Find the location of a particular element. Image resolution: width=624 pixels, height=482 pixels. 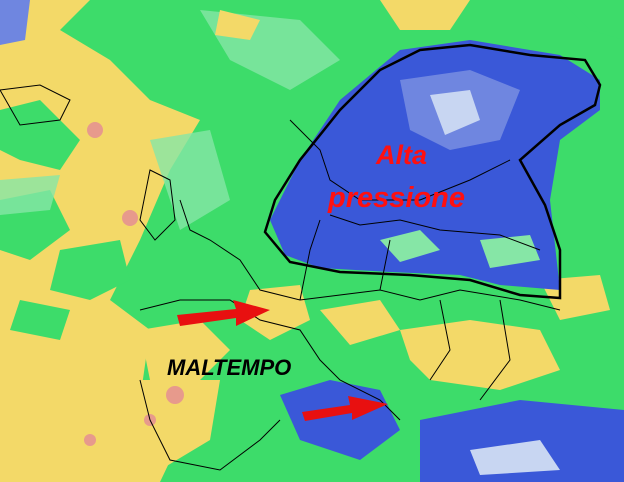

high-pressure-label: Alta is located at coordinates (402, 155).